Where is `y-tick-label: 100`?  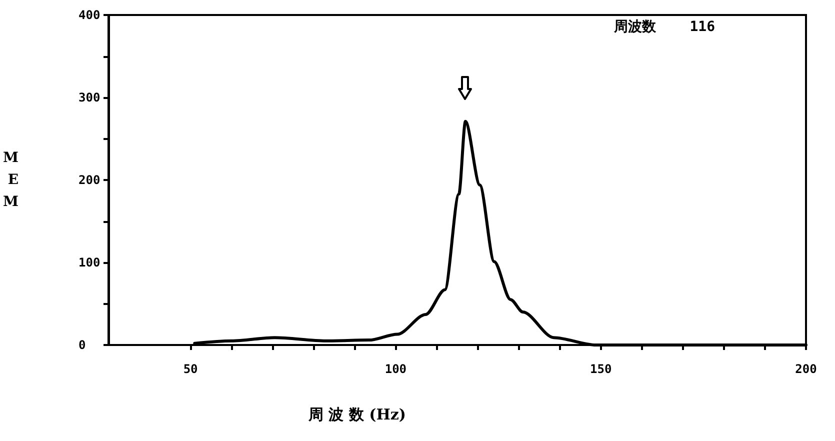 y-tick-label: 100 is located at coordinates (89, 263).